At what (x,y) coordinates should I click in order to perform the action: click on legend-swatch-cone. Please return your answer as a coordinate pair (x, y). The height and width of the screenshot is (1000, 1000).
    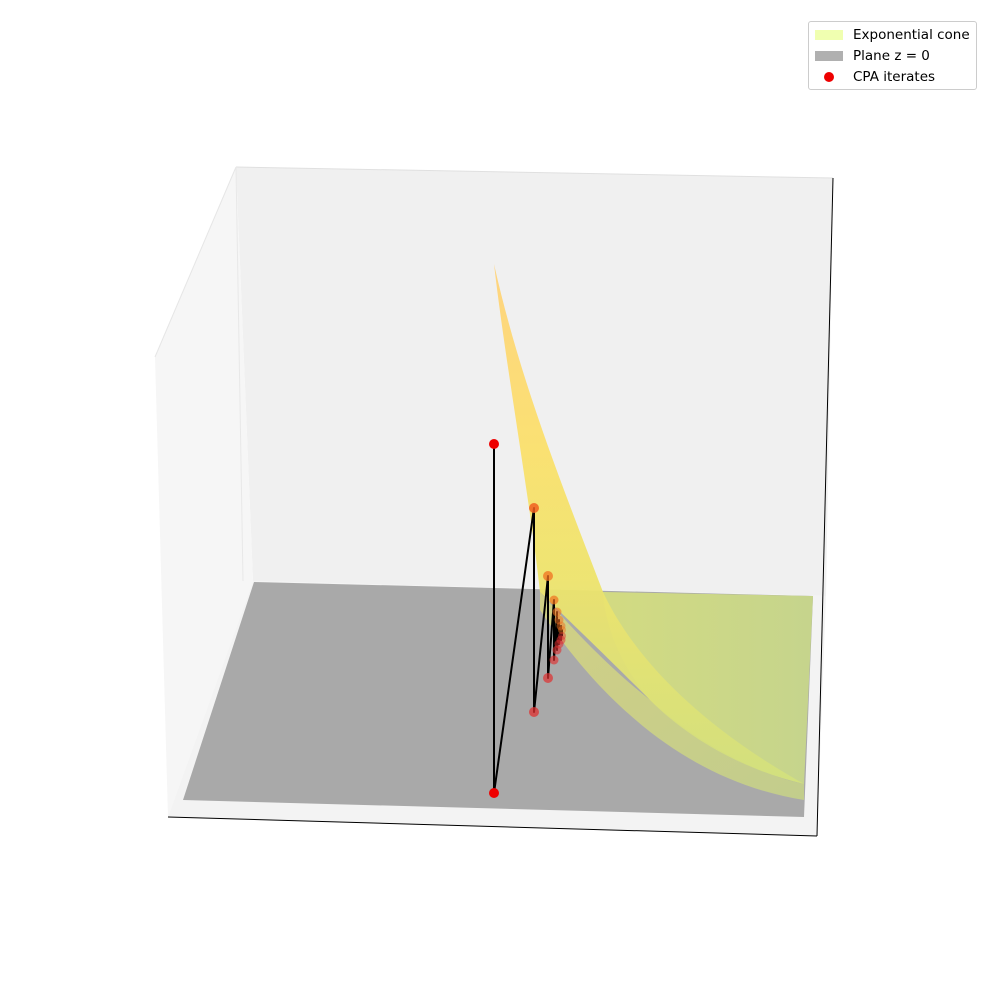
    Looking at the image, I should click on (829, 35).